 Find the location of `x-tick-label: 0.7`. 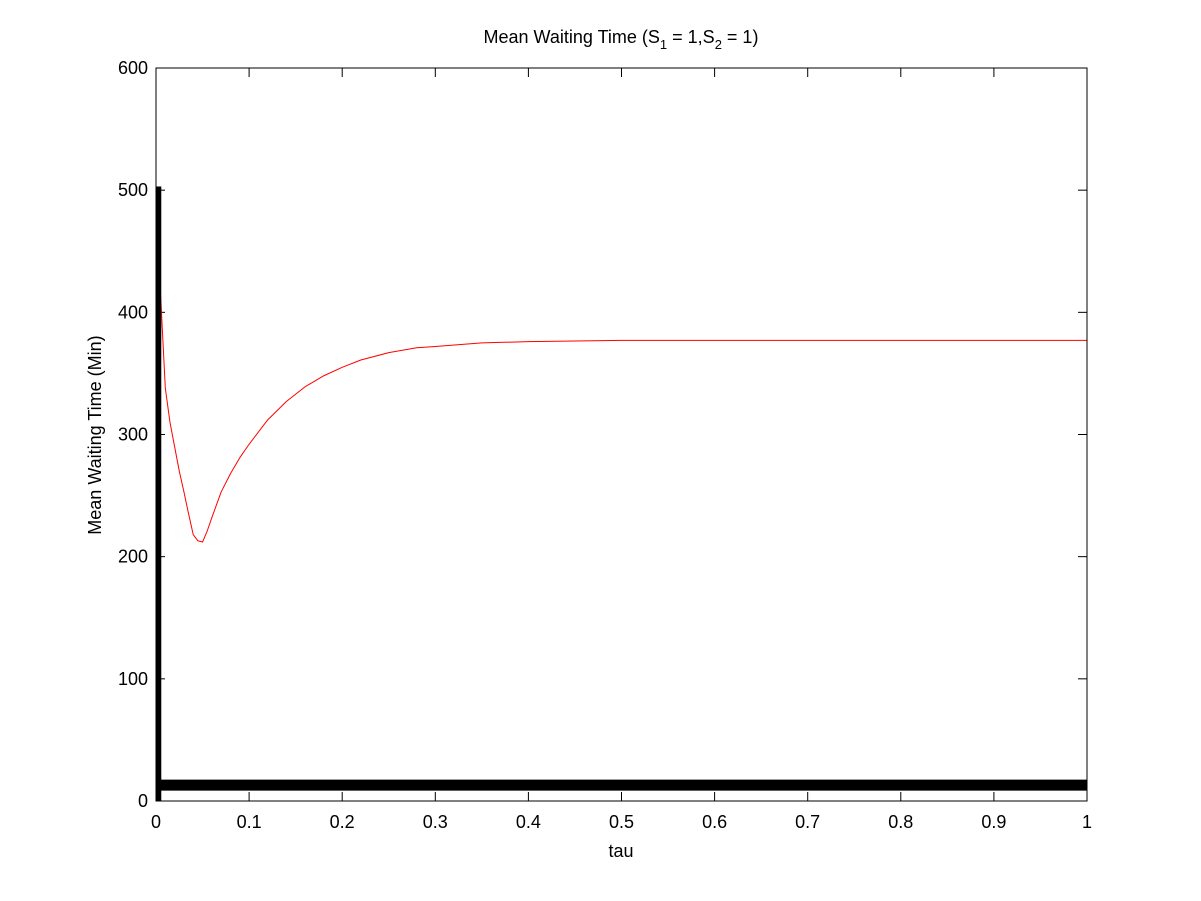

x-tick-label: 0.7 is located at coordinates (807, 822).